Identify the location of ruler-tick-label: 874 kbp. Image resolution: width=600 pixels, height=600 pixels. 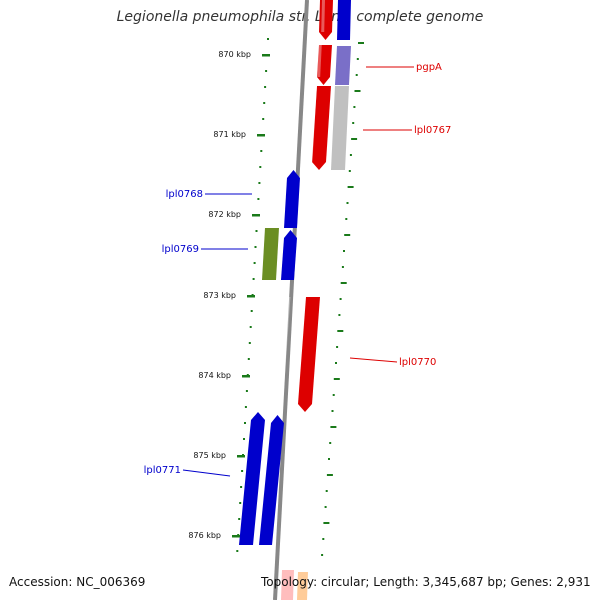
(214, 375).